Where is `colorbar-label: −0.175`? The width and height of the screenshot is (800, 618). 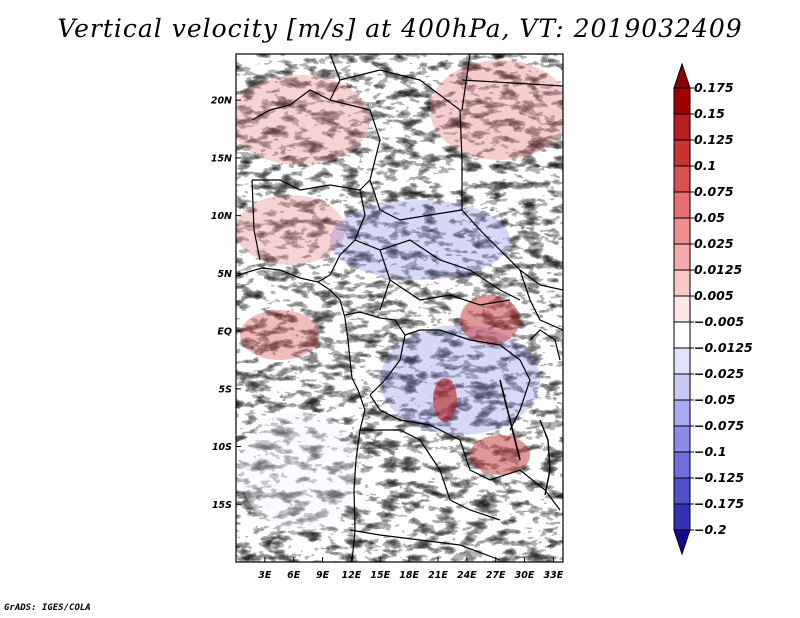 colorbar-label: −0.175 is located at coordinates (719, 503).